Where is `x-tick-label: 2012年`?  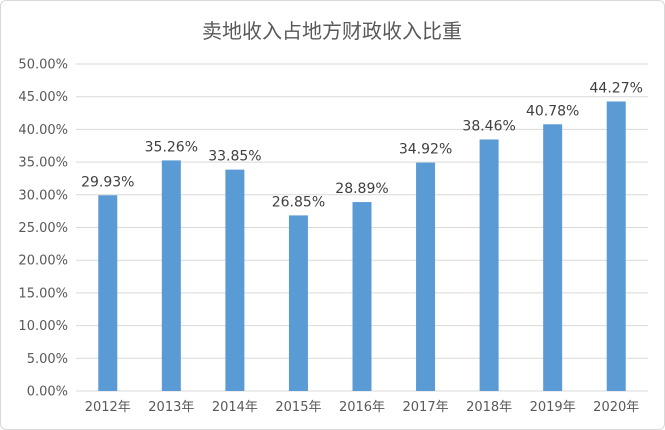 x-tick-label: 2012年 is located at coordinates (108, 407).